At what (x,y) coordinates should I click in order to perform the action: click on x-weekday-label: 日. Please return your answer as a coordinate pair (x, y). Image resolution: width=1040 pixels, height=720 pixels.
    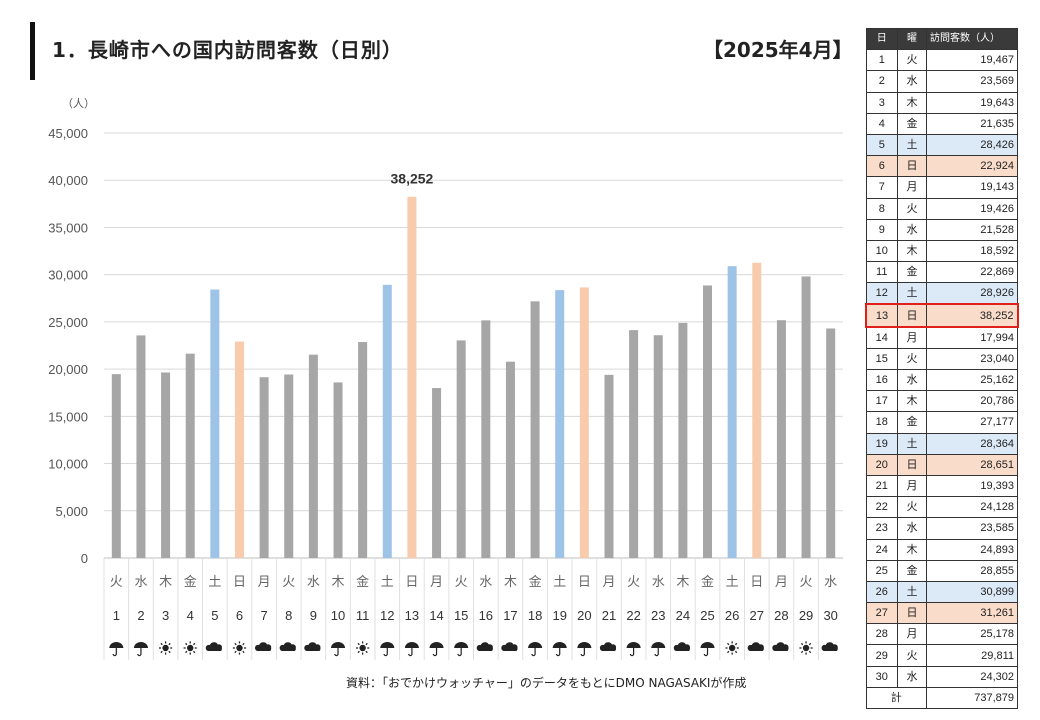
    Looking at the image, I should click on (584, 582).